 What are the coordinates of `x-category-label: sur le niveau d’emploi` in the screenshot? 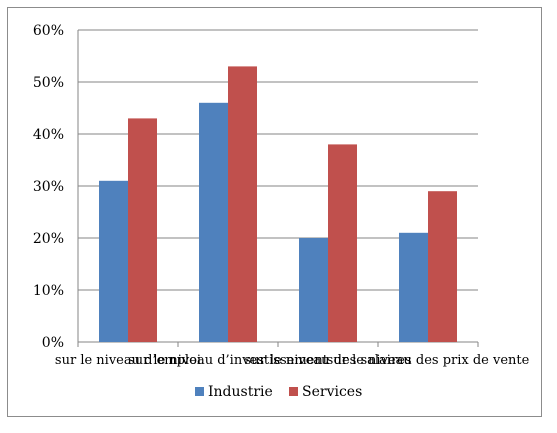 It's located at (128, 360).